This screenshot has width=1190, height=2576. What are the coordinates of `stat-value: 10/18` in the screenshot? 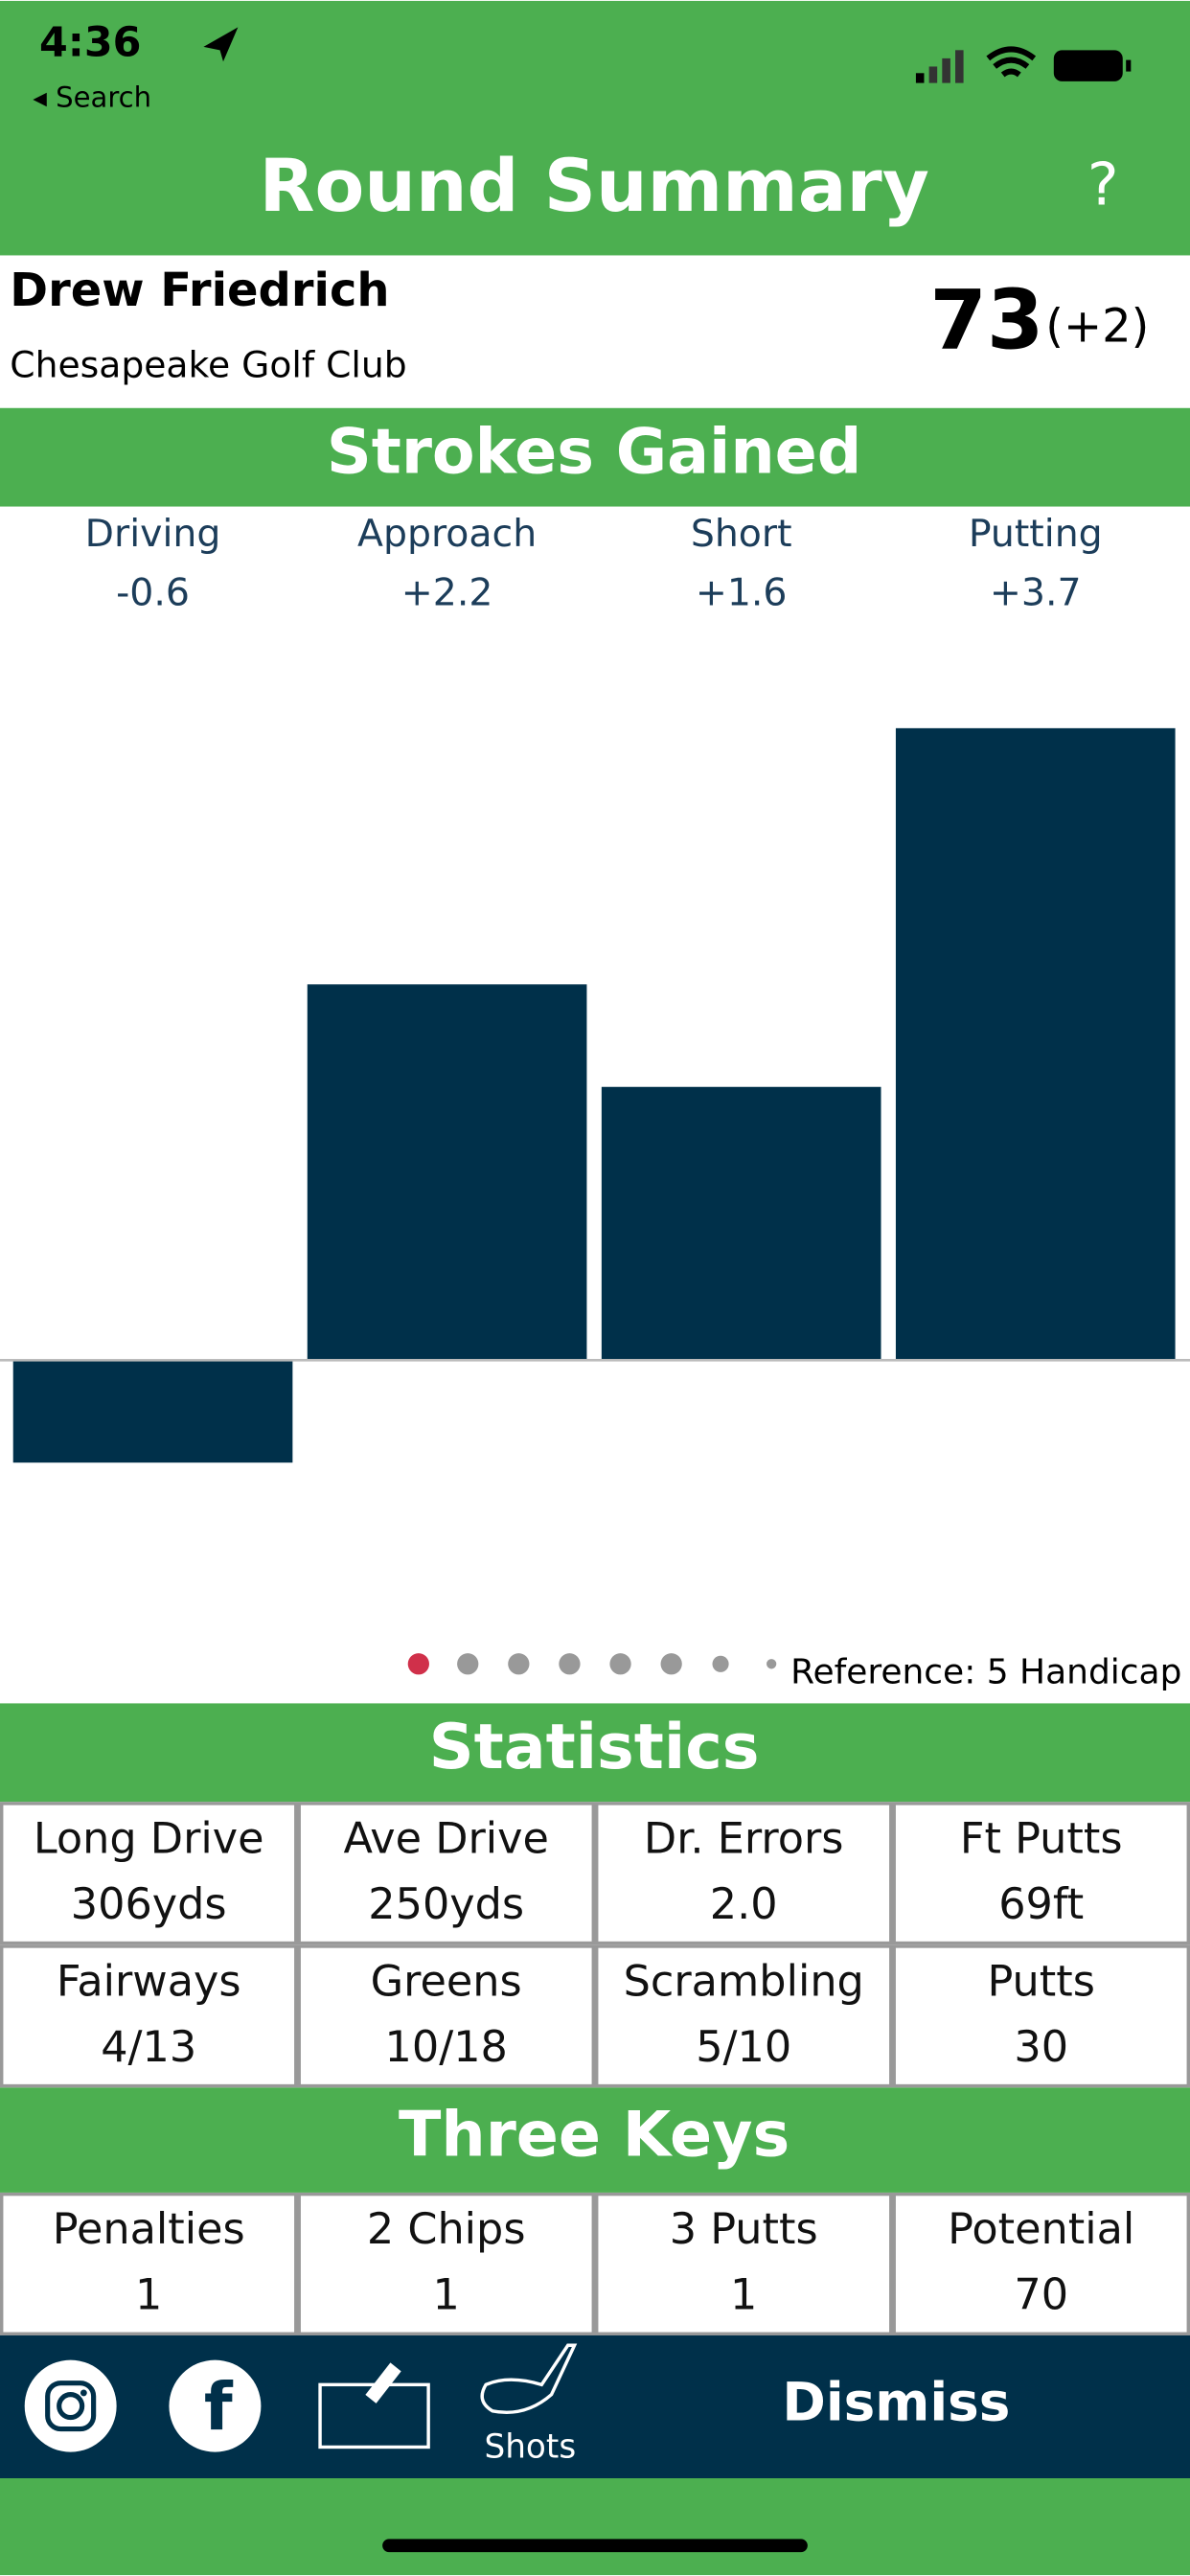 It's located at (447, 2047).